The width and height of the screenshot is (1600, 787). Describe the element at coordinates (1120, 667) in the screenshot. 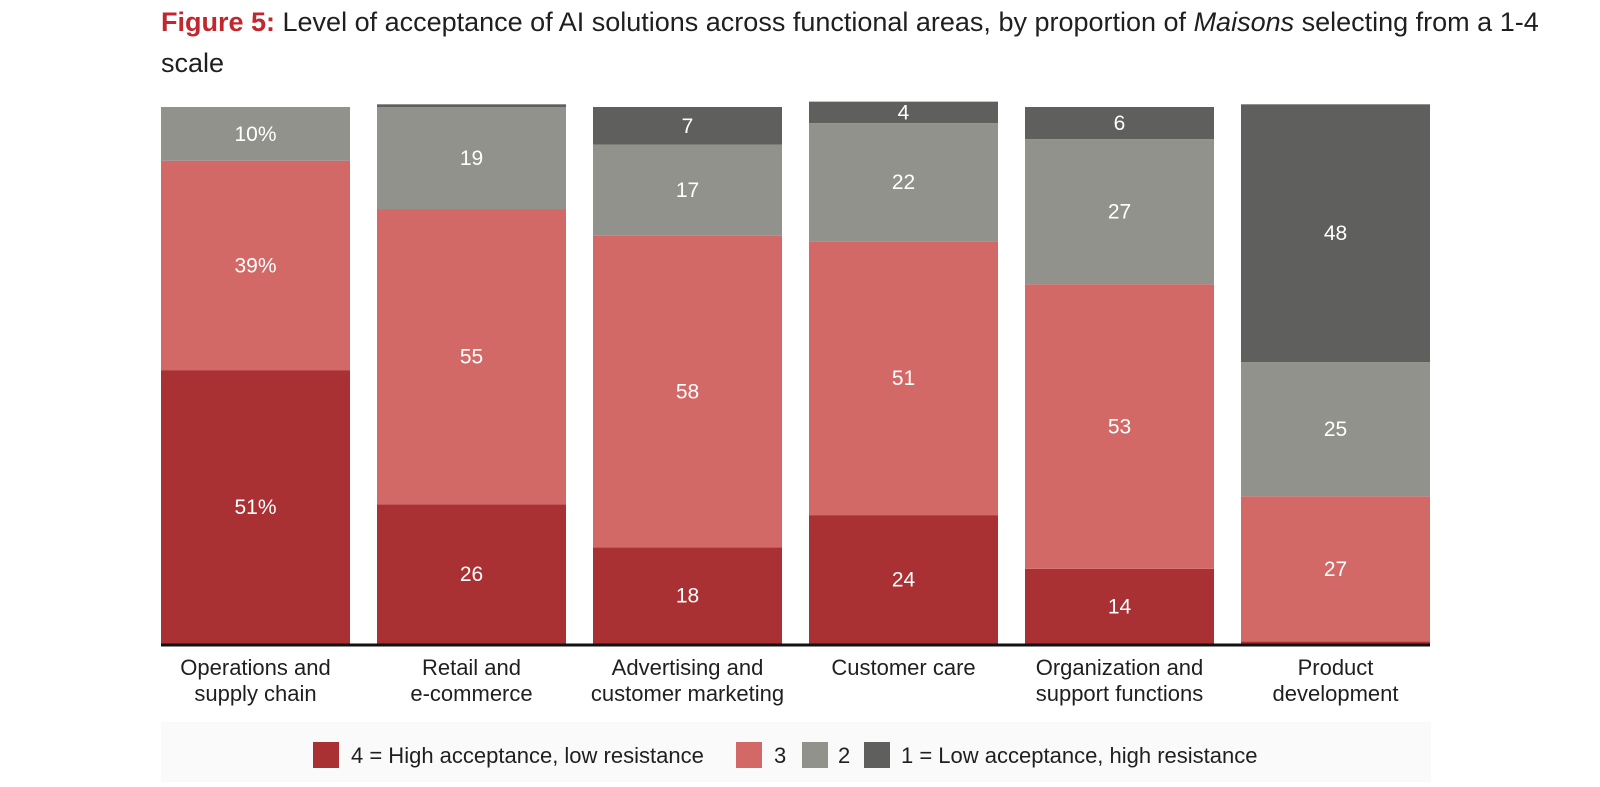

I see `category-label: Organization and` at that location.